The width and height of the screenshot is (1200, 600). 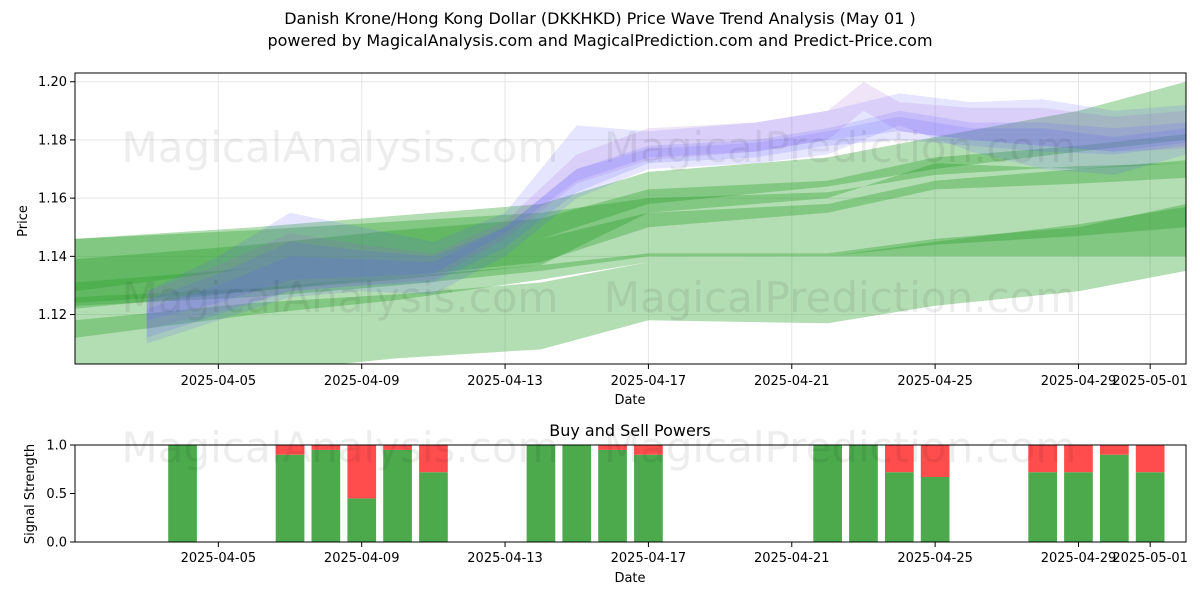 I want to click on signal-y-axis-label: Signal Strength, so click(x=30, y=494).